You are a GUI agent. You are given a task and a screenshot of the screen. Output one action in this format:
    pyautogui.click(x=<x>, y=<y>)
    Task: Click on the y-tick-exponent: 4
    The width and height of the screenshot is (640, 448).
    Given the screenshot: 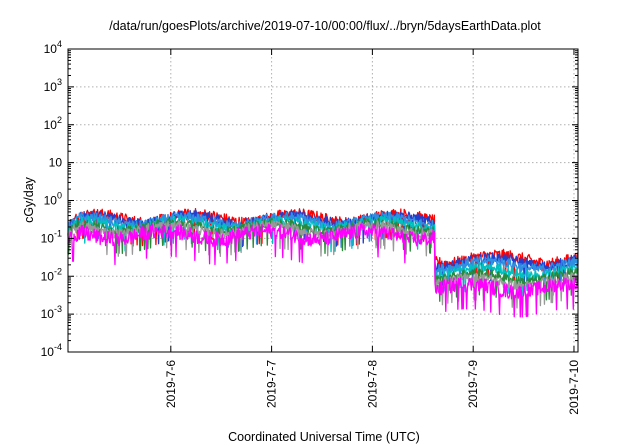 What is the action you would take?
    pyautogui.click(x=59, y=44)
    